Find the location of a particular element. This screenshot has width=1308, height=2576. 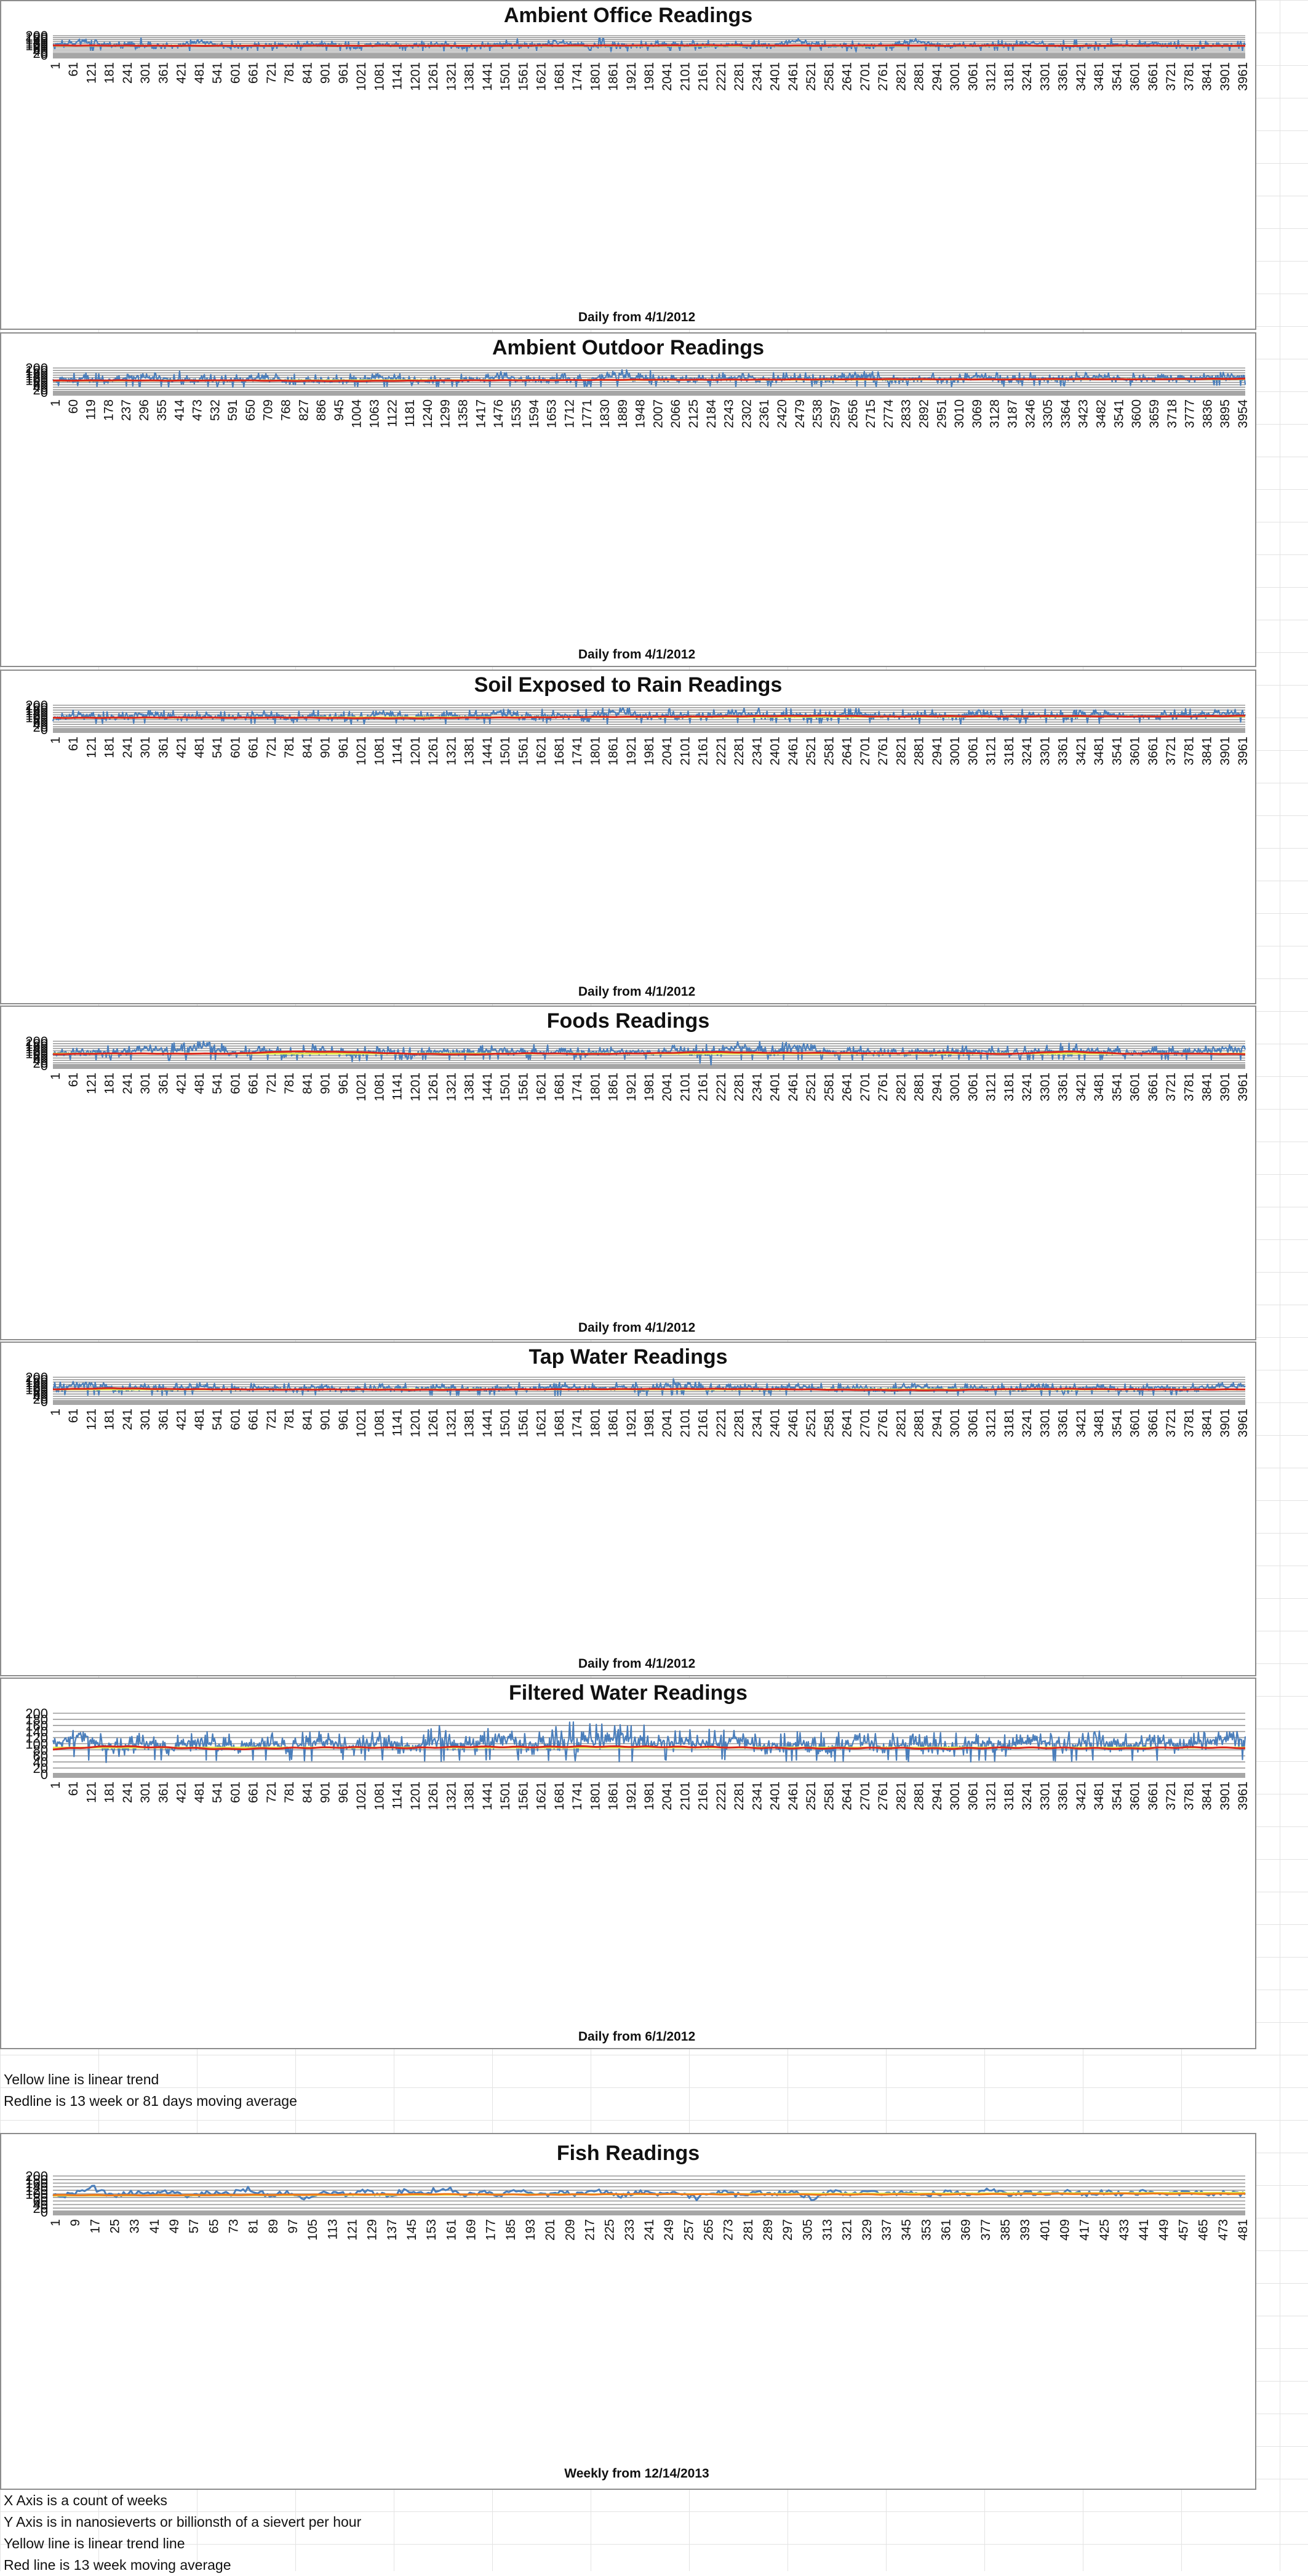

x-tick-label: 473 is located at coordinates (197, 410).